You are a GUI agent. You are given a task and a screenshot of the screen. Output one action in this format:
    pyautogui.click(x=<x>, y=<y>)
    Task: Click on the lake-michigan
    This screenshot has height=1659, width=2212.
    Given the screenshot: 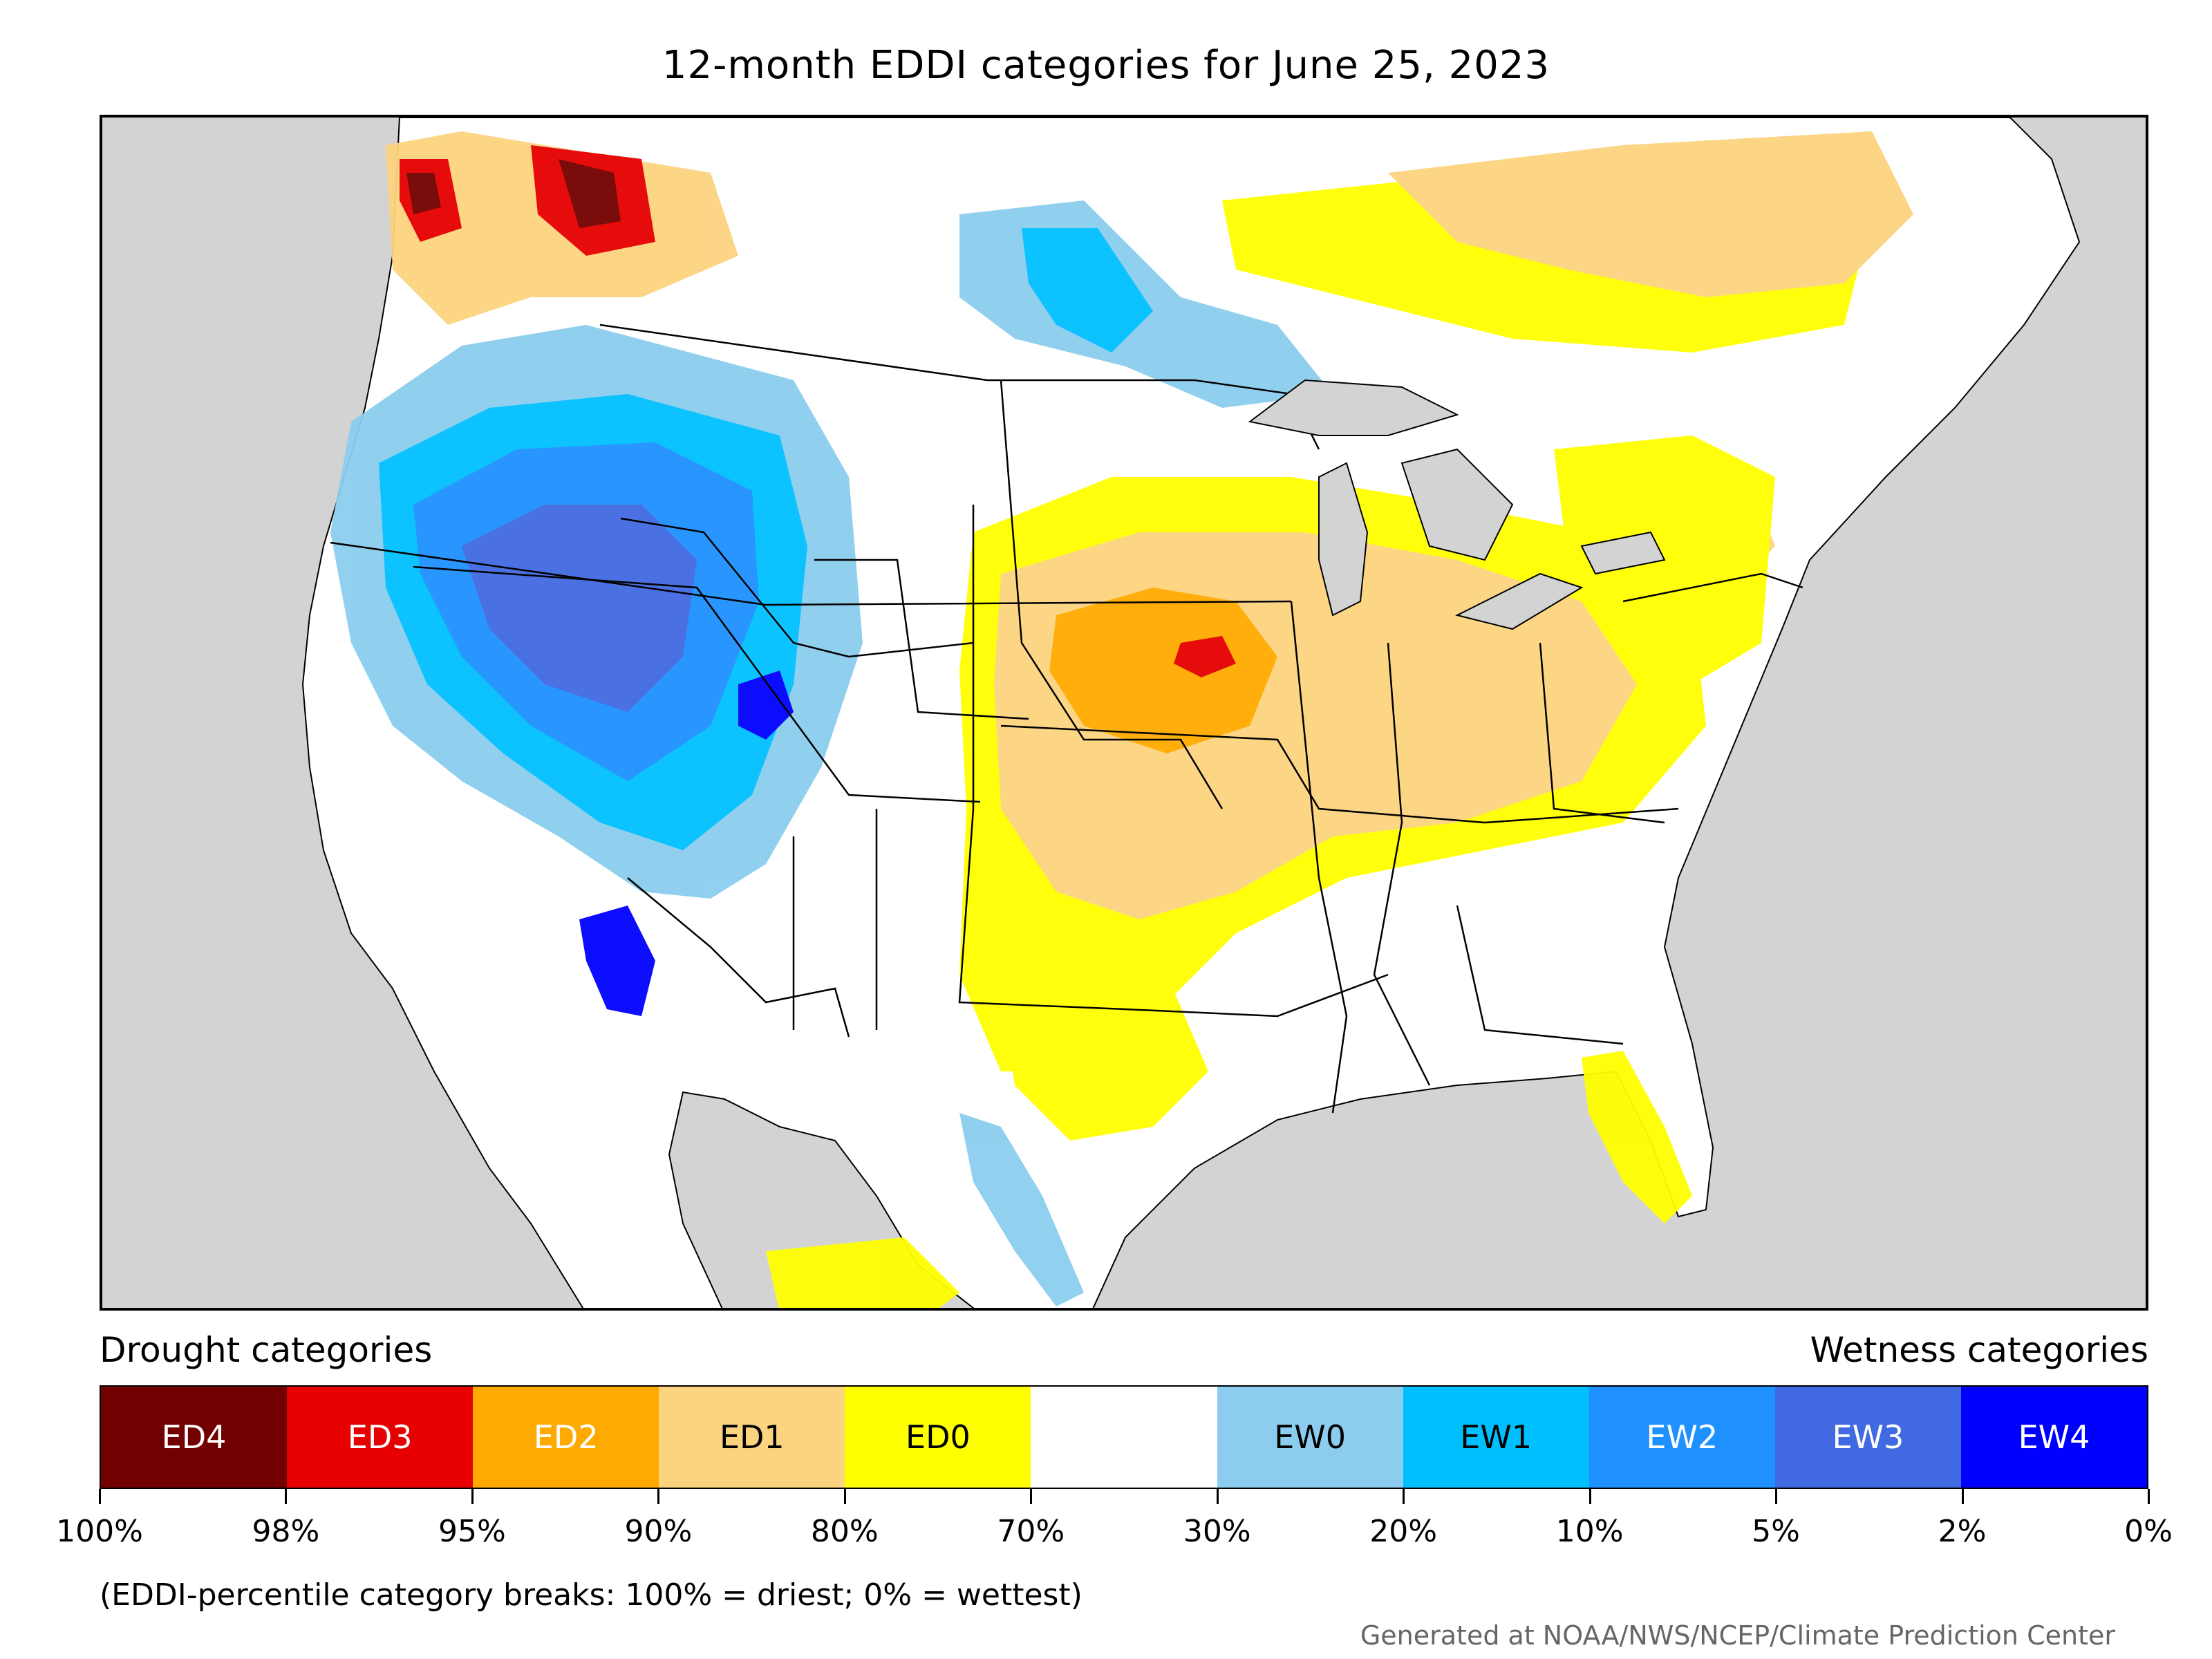 What is the action you would take?
    pyautogui.click(x=1344, y=540)
    